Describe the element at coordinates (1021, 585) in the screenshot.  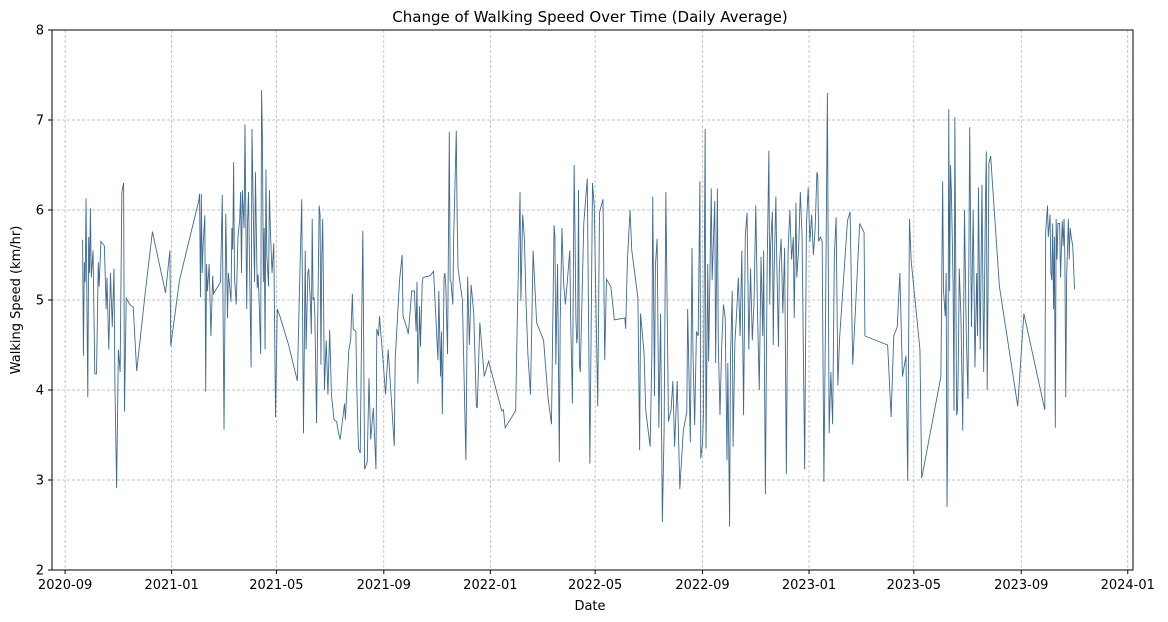
I see `x-tick-label: 2023-09` at that location.